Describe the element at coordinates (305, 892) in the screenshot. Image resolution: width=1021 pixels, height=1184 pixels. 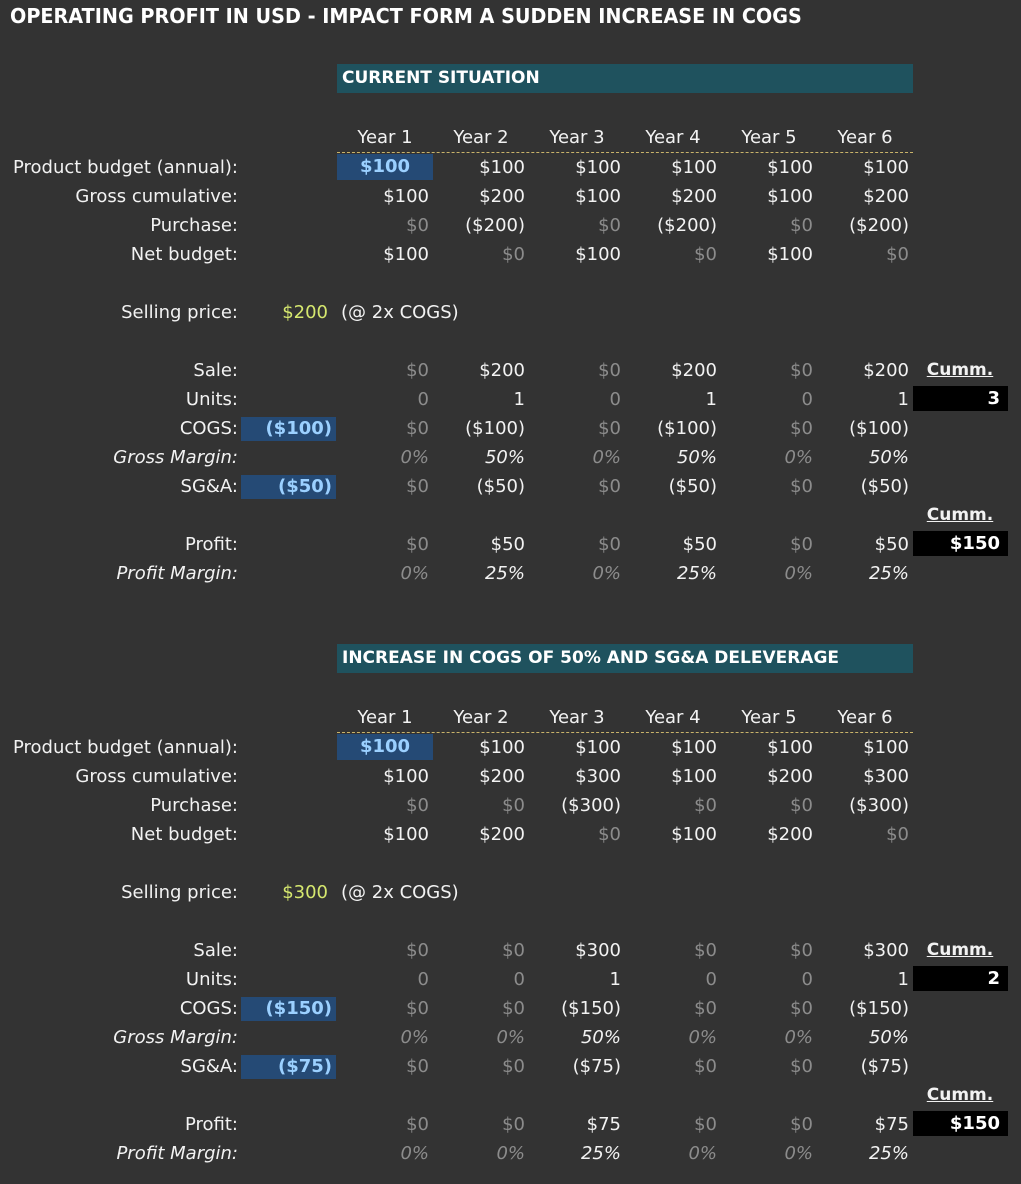
I see `selling-price-value: $300` at that location.